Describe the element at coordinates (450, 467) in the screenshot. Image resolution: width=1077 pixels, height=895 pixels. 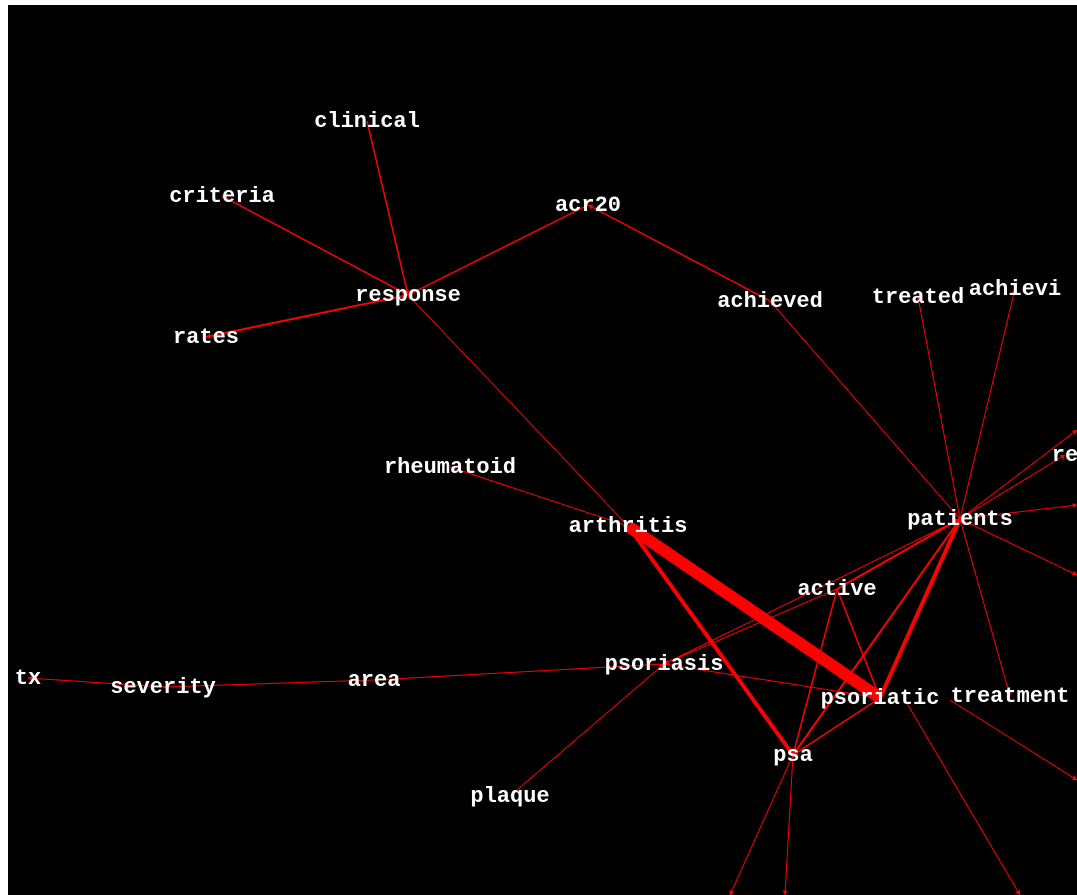
I see `node-label: rheumatoid` at that location.